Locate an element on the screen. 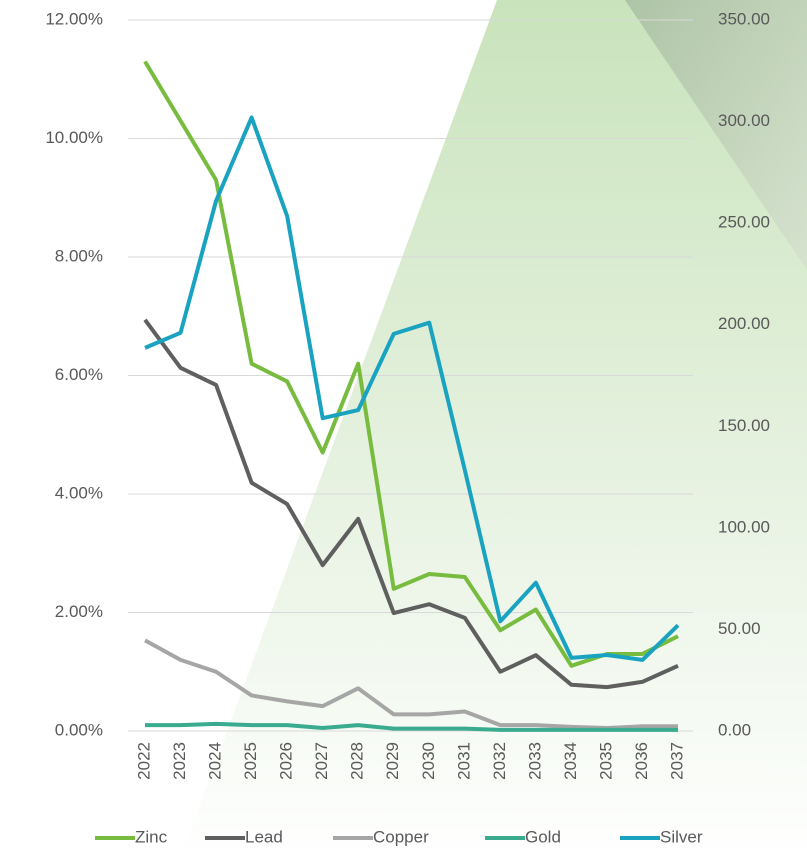 This screenshot has width=807, height=859. x-tick-label: 2028 is located at coordinates (357, 761).